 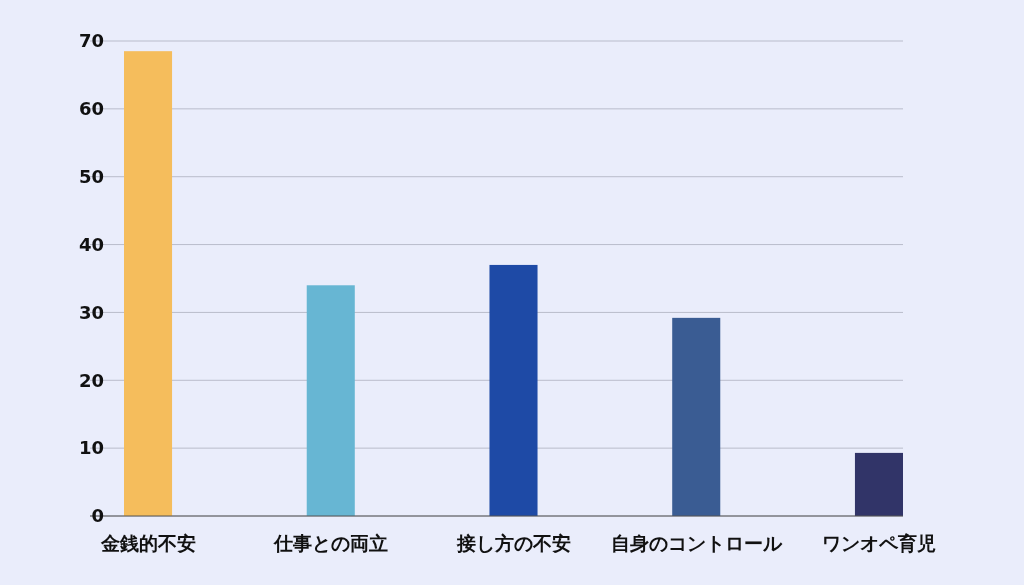 I want to click on y-tick-label: 10, so click(x=91, y=448).